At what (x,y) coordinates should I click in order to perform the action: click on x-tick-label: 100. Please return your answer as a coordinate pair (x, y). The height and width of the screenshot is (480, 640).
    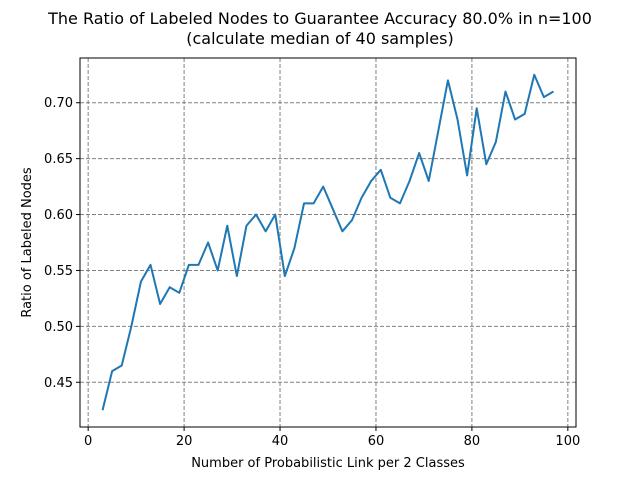
    Looking at the image, I should click on (567, 441).